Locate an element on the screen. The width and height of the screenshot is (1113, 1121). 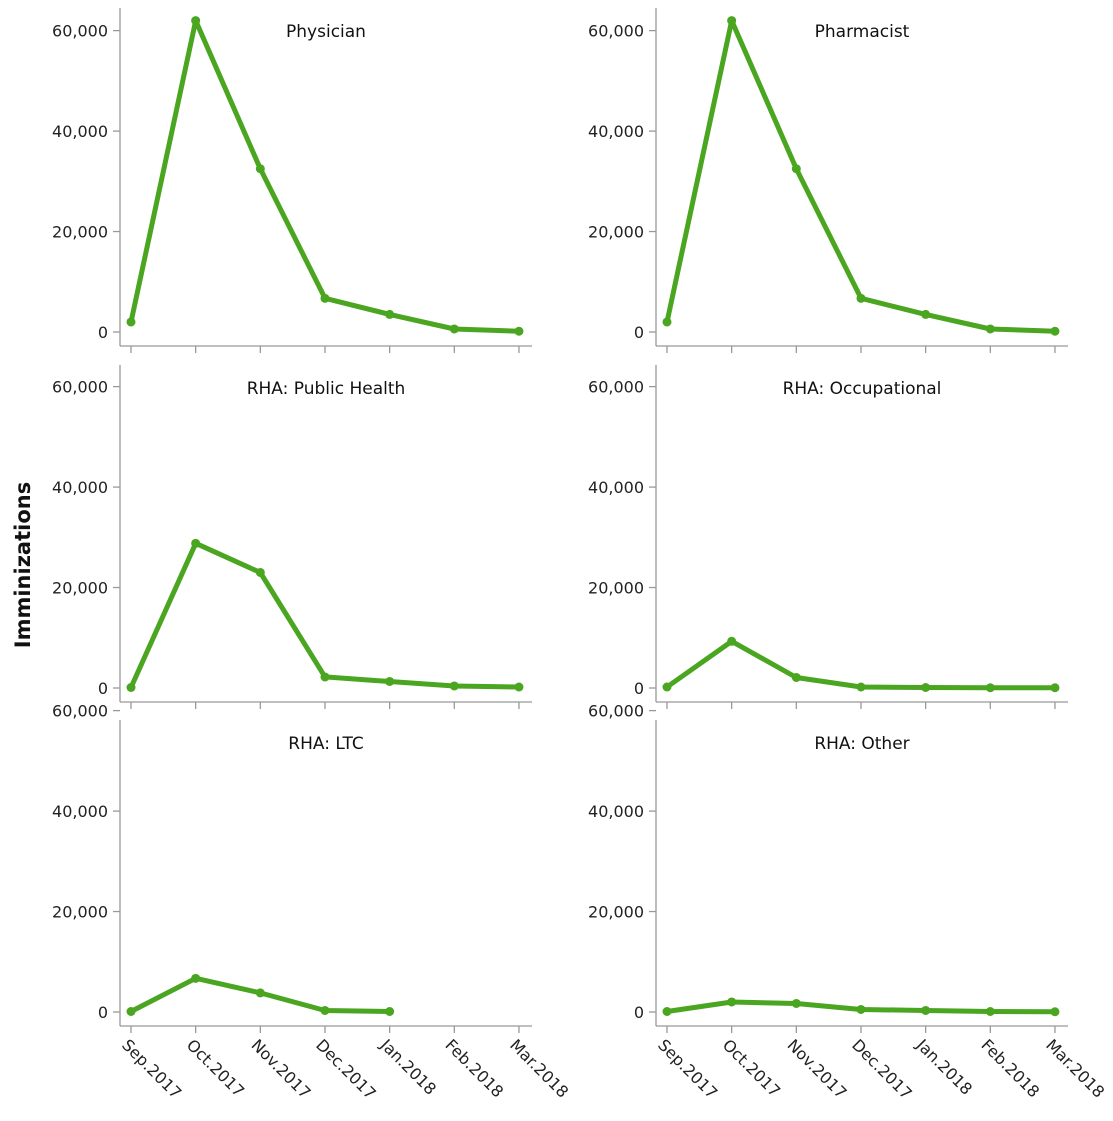
panel-title: RHA: LTC is located at coordinates (325, 744).